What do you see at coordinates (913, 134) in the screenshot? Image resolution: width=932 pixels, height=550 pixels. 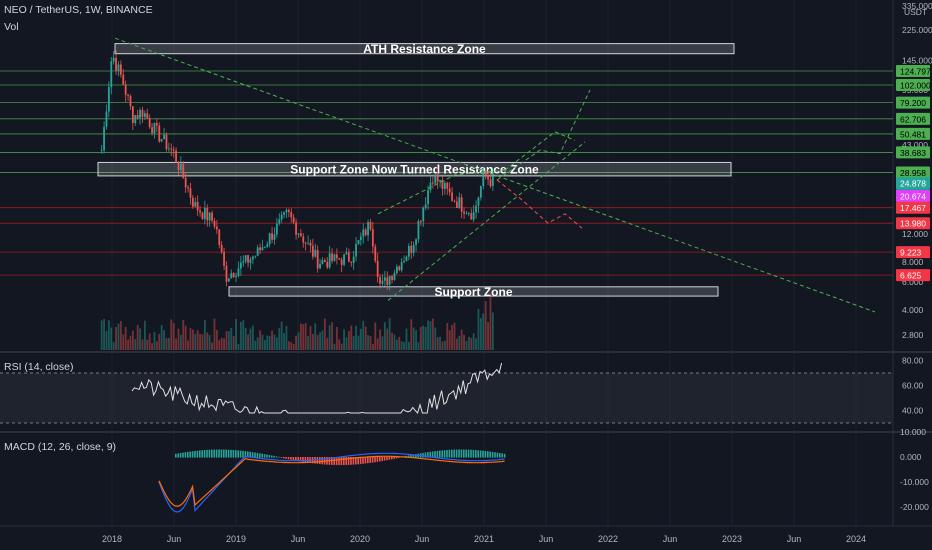 I see `price-tag-text: 50.481` at bounding box center [913, 134].